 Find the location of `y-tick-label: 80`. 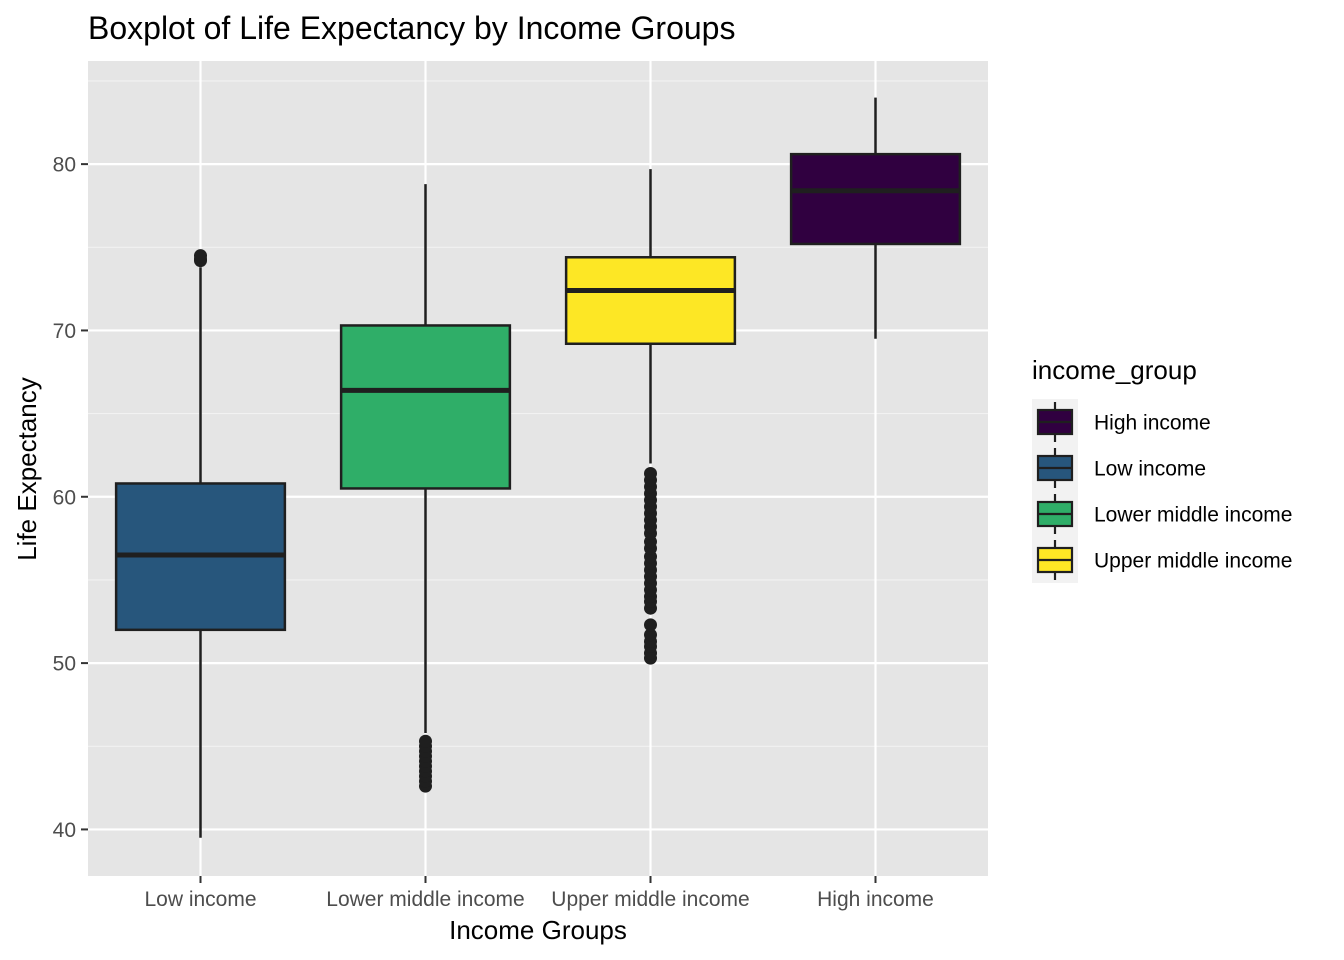

y-tick-label: 80 is located at coordinates (64, 165).